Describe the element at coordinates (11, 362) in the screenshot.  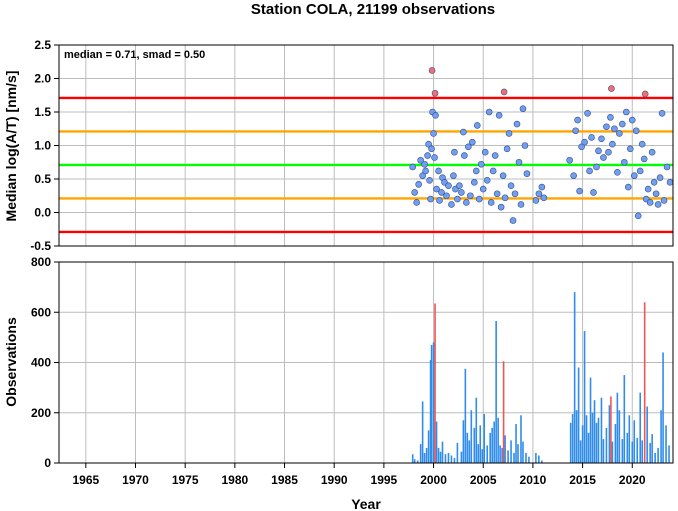
I see `observations-y-axis-title: Observations` at that location.